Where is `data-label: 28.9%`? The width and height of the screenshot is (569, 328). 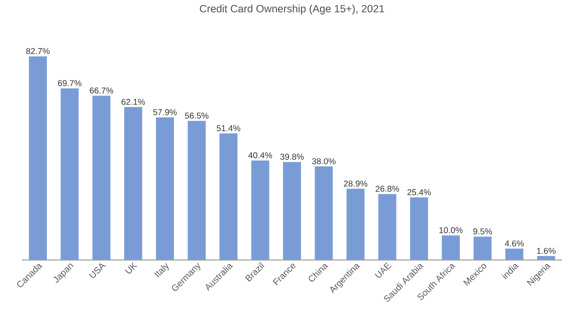
data-label: 28.9% is located at coordinates (356, 183).